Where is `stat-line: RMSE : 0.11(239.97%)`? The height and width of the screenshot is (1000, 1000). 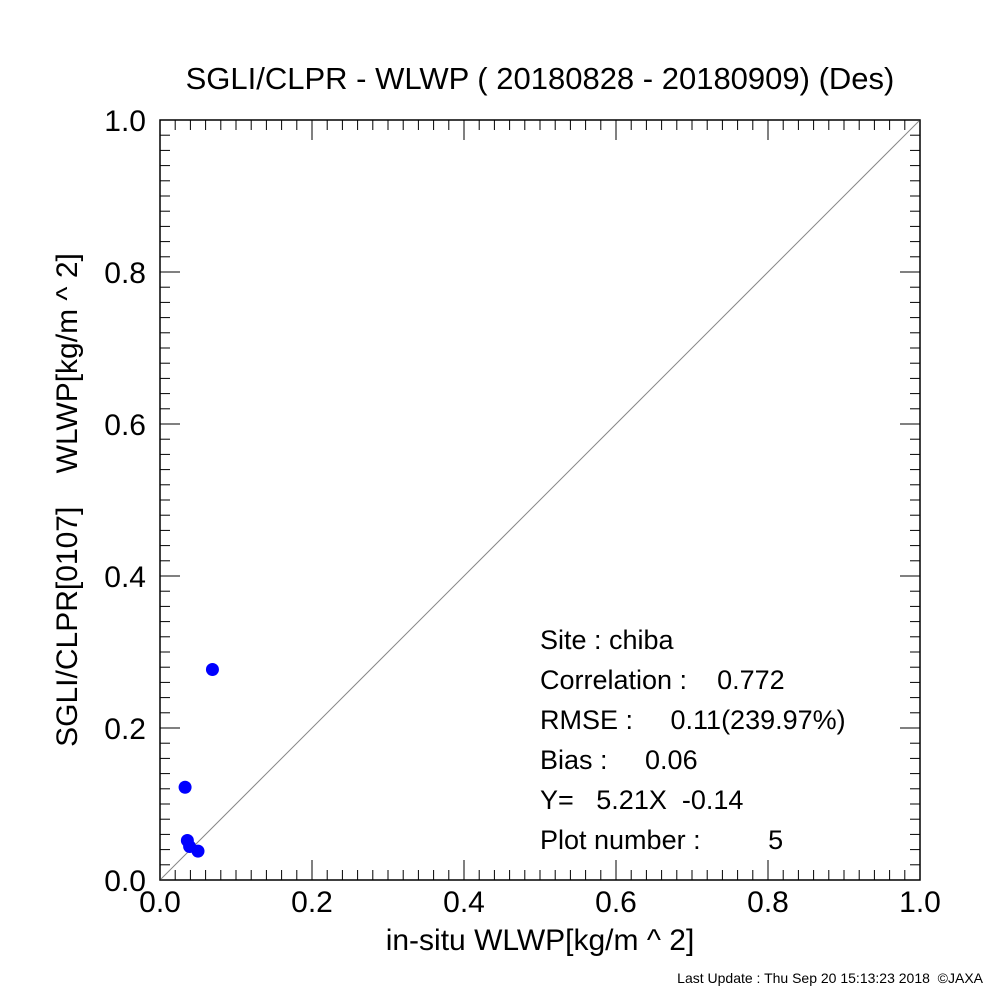 stat-line: RMSE : 0.11(239.97%) is located at coordinates (693, 720).